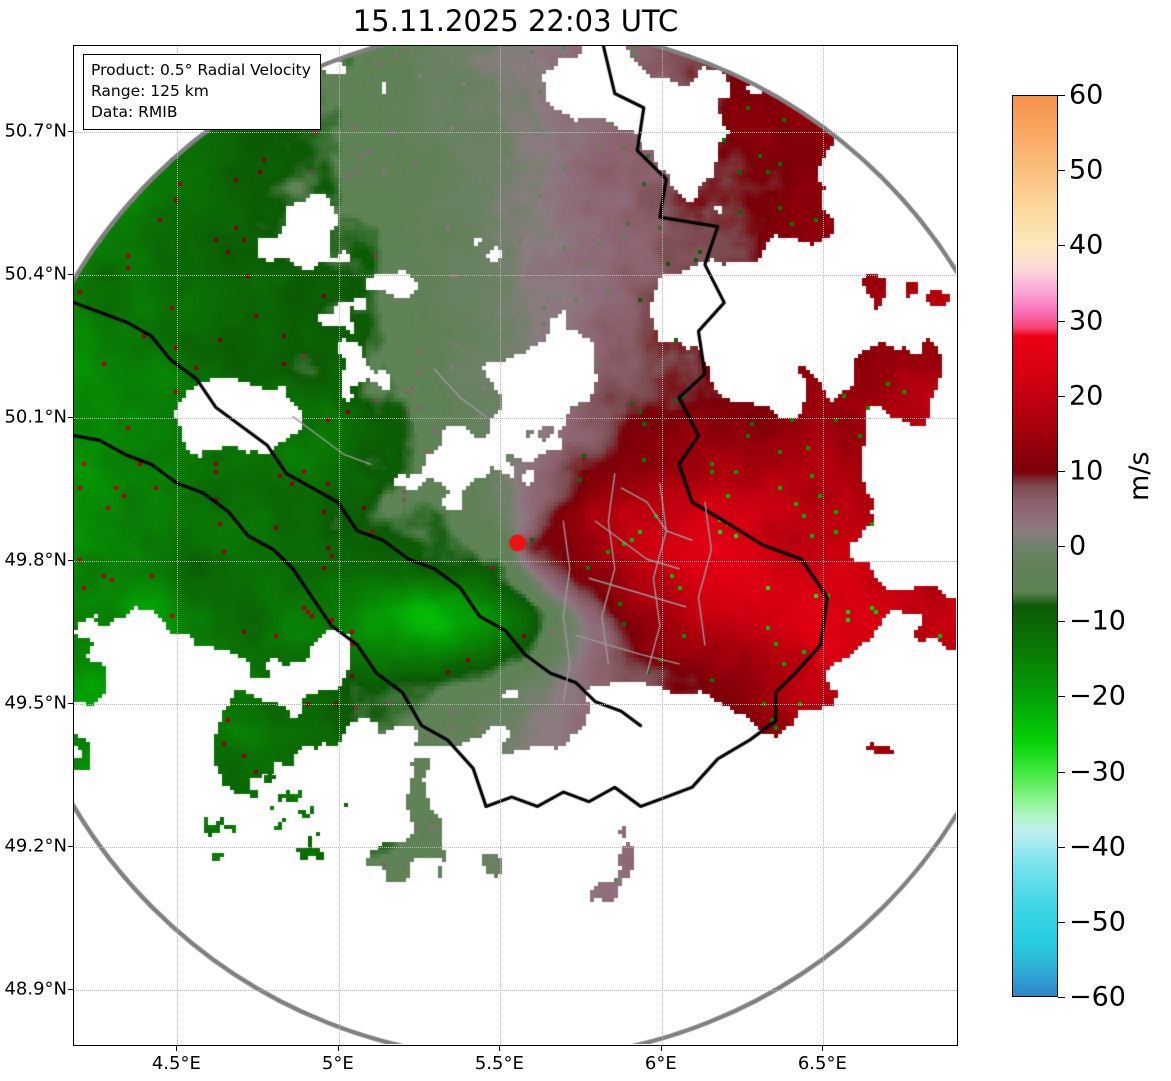 Image resolution: width=1171 pixels, height=1081 pixels. Describe the element at coordinates (35, 846) in the screenshot. I see `y-axis-label: 49.2°N` at that location.